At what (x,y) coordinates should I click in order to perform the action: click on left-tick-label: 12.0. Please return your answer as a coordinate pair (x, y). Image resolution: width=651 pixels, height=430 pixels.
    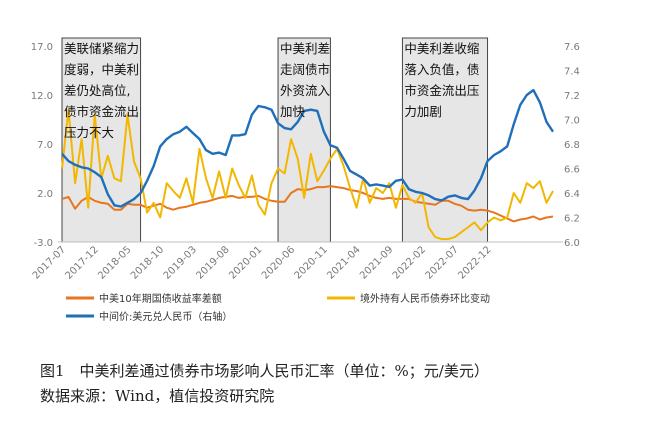
    Looking at the image, I should click on (42, 96).